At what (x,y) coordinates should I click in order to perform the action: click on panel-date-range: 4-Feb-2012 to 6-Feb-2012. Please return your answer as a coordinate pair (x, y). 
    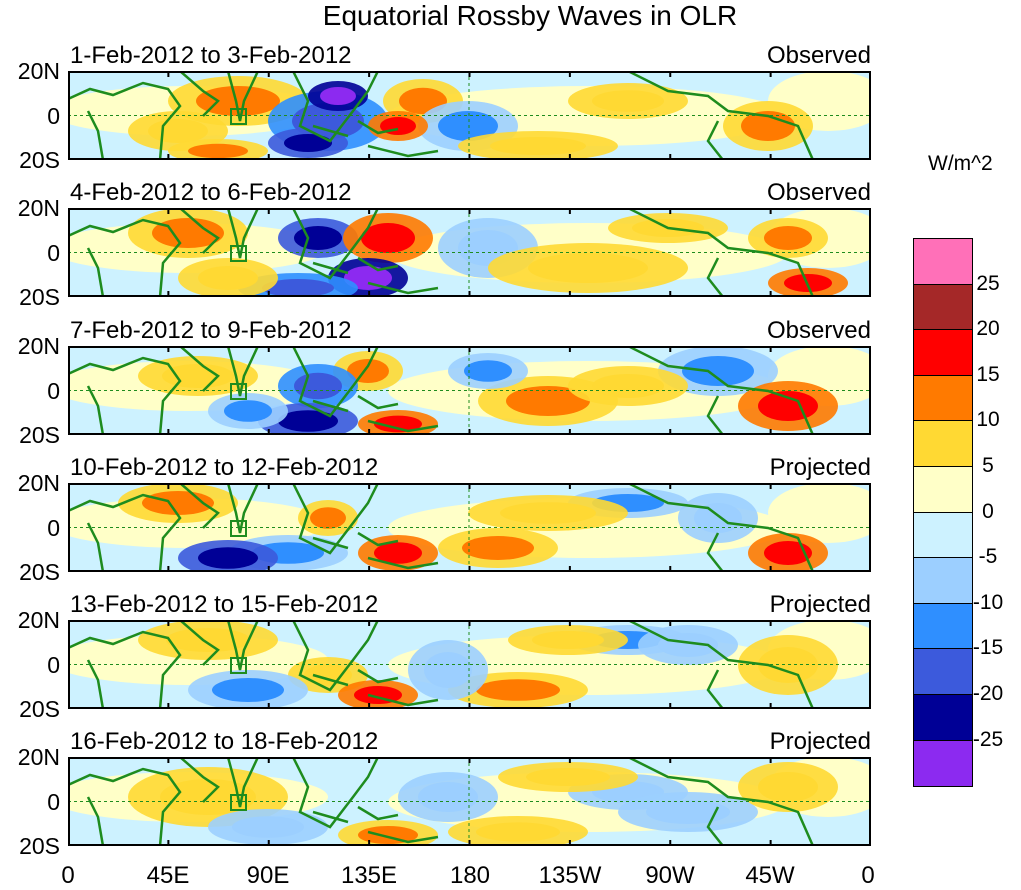
    Looking at the image, I should click on (211, 192).